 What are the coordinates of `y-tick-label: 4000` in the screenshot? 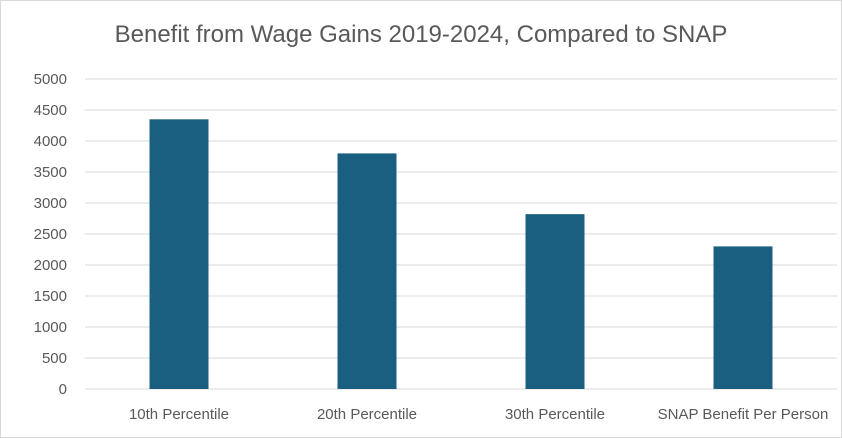 It's located at (50, 141).